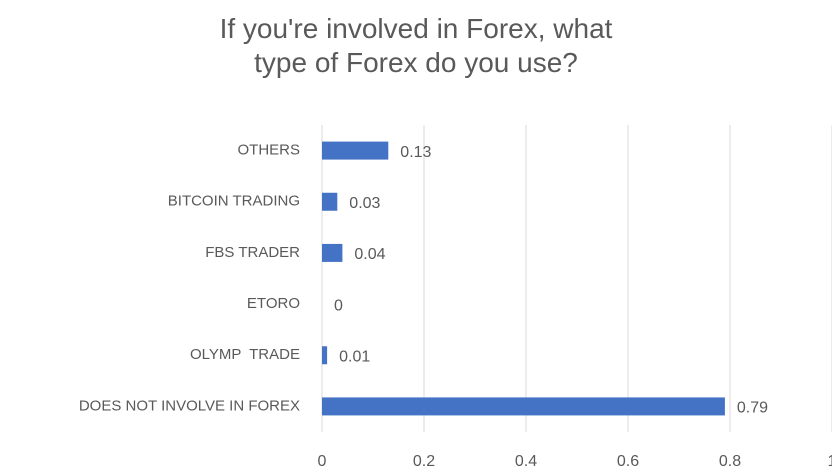 Image resolution: width=832 pixels, height=476 pixels. Describe the element at coordinates (526, 461) in the screenshot. I see `x-tick-label: 0.4` at that location.